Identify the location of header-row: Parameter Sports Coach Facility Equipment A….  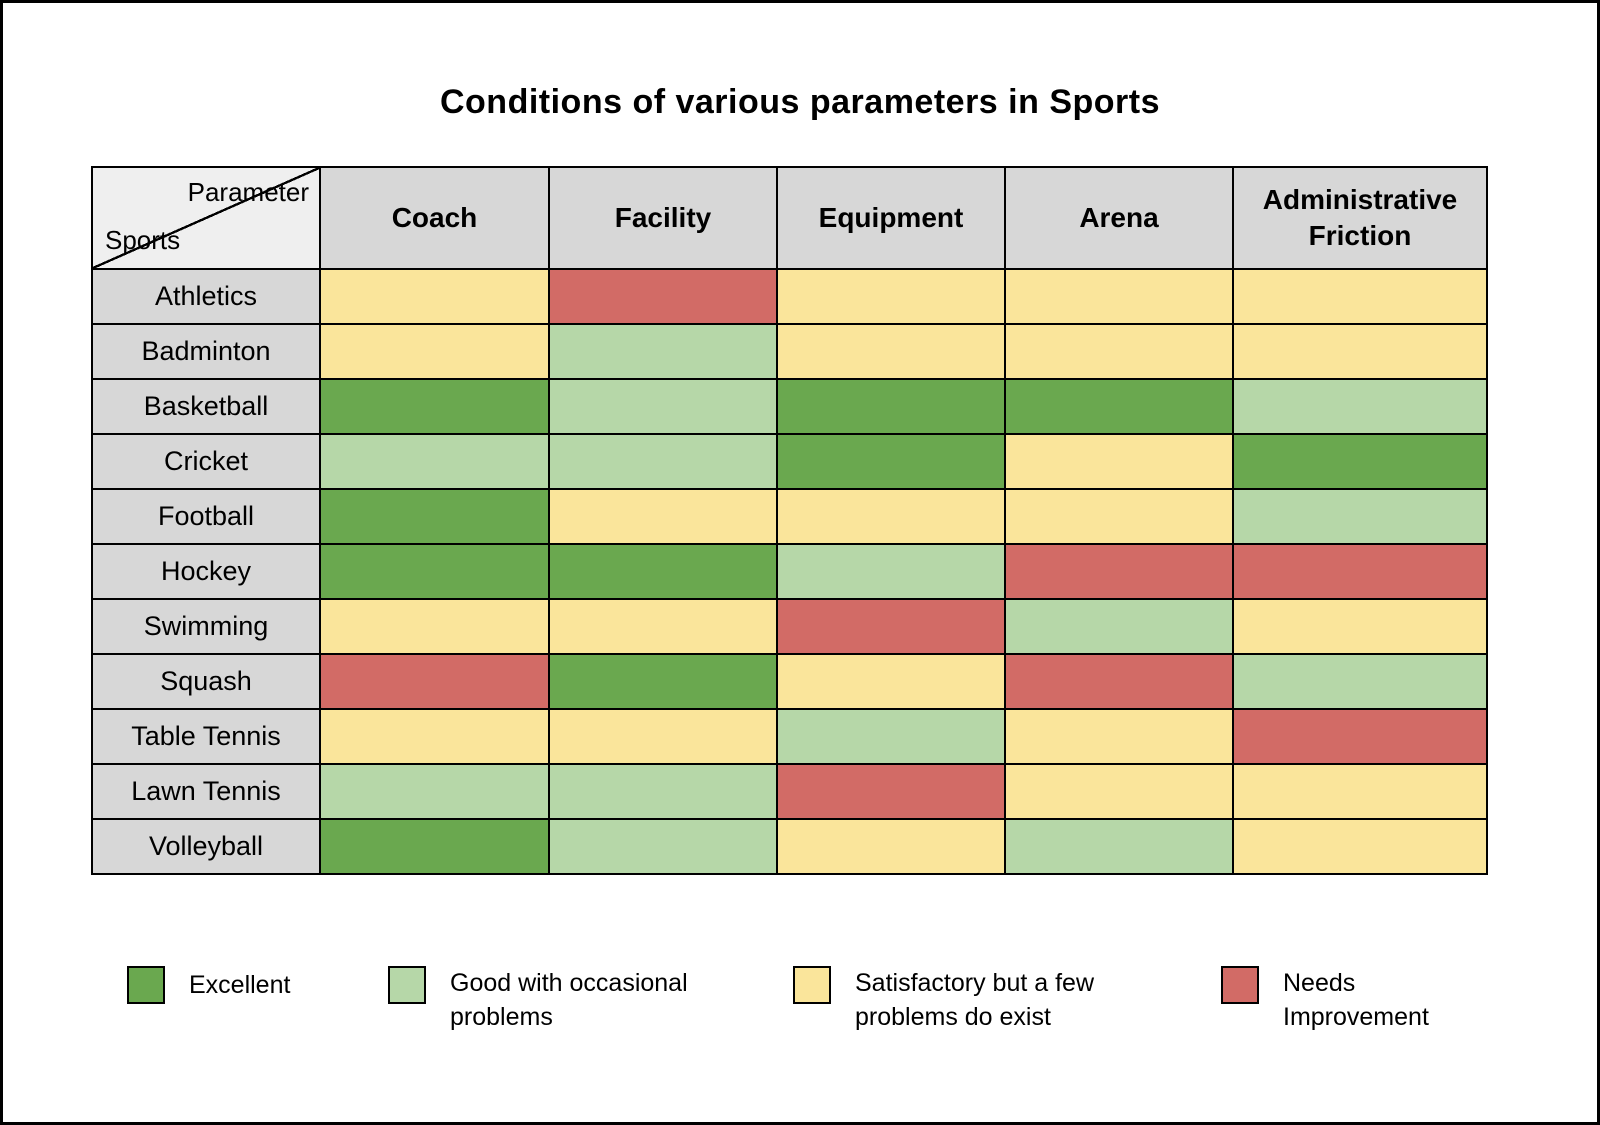
(789, 218).